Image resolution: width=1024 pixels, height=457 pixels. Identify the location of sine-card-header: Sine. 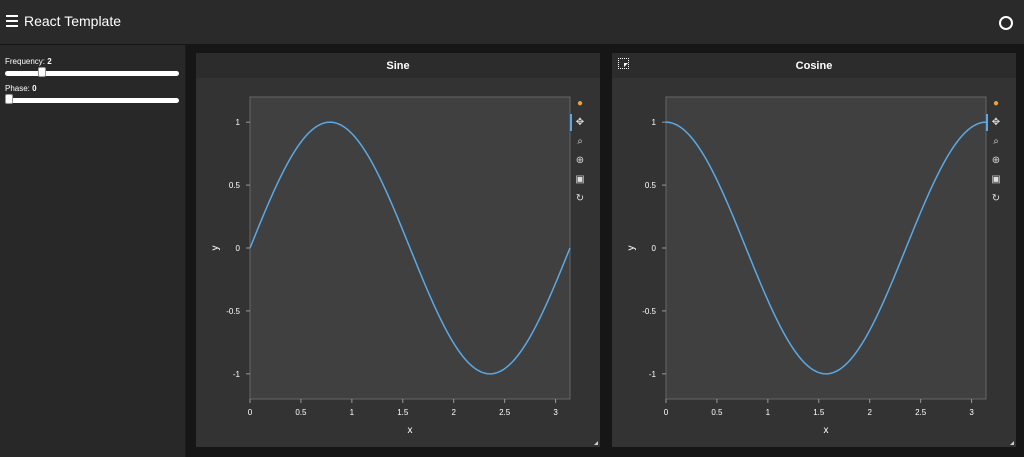
(398, 65).